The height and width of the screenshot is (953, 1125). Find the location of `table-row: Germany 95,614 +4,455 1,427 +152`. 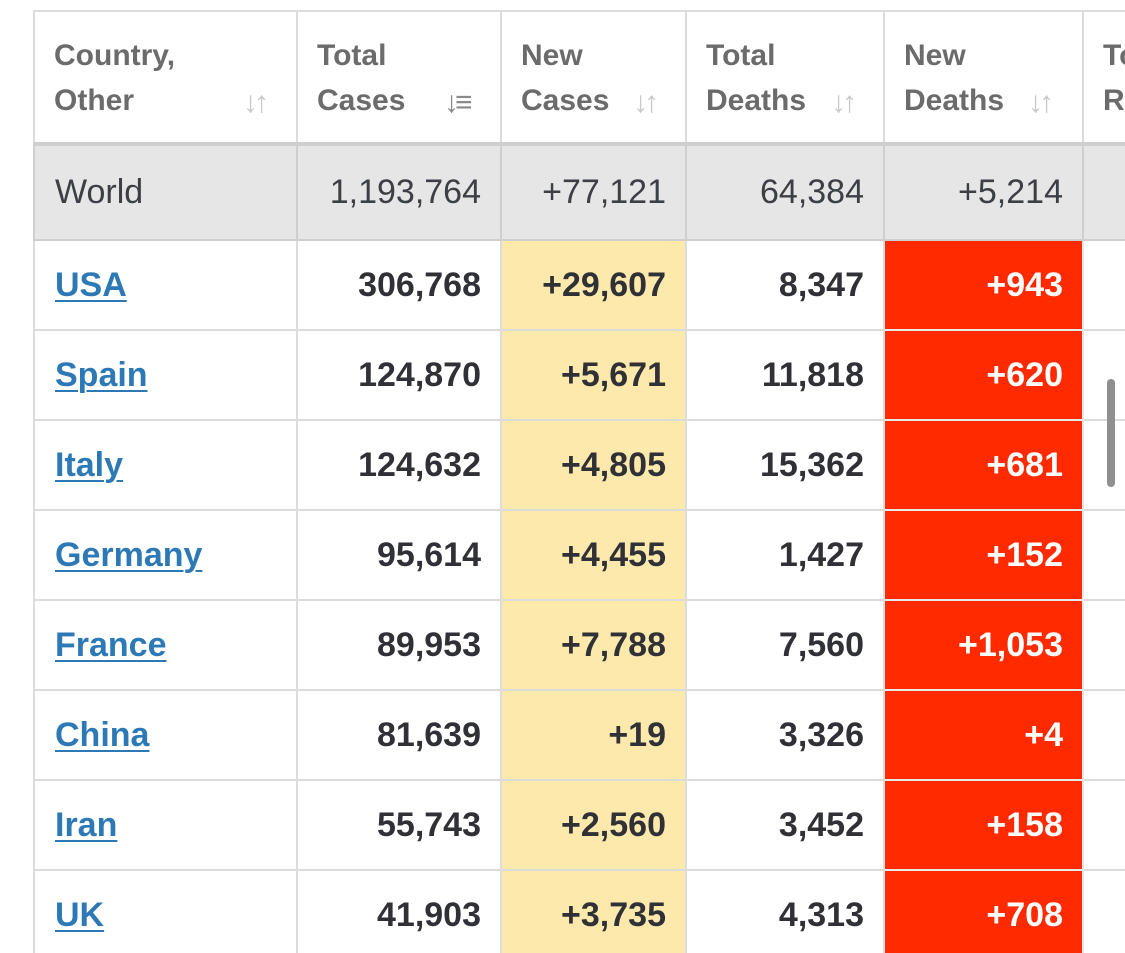

table-row: Germany 95,614 +4,455 1,427 +152 is located at coordinates (579, 555).